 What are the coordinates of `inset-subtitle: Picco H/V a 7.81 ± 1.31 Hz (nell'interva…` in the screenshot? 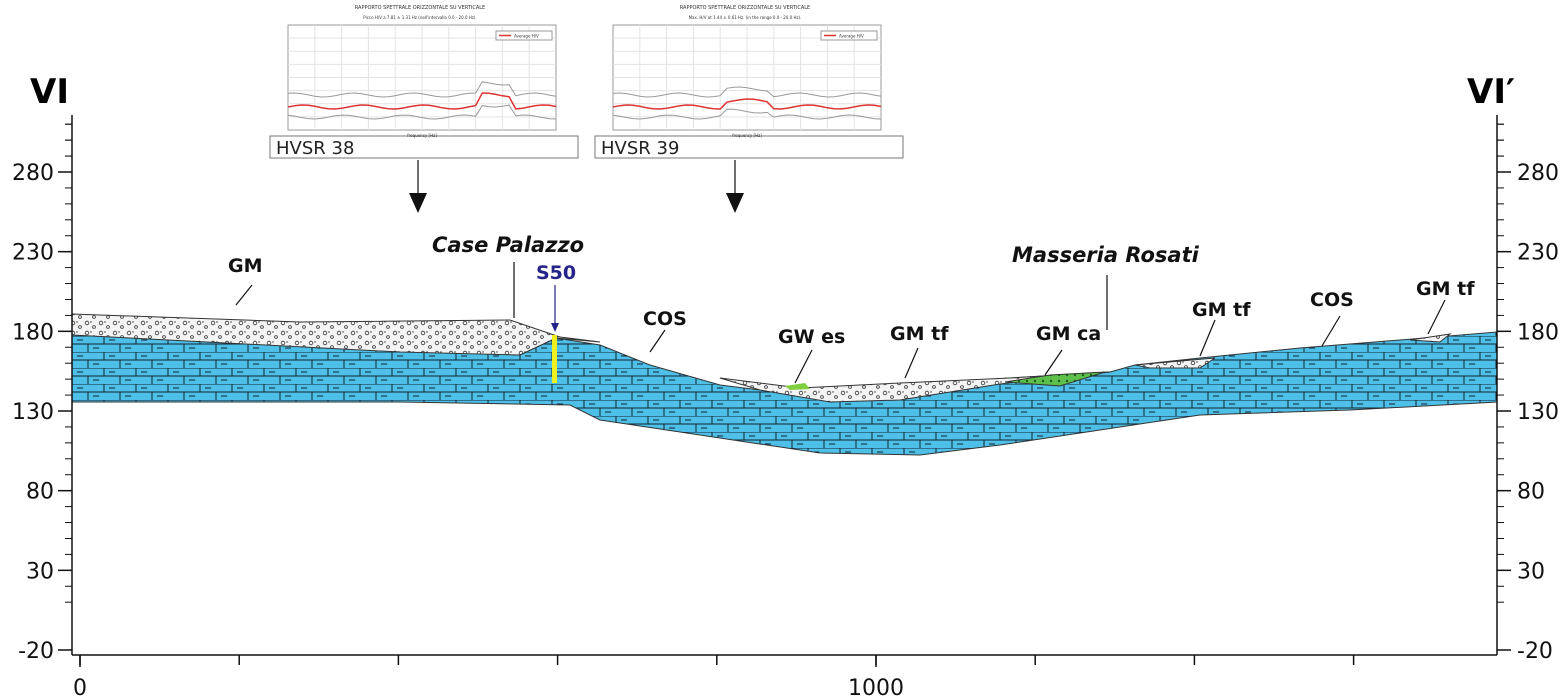 It's located at (419, 17).